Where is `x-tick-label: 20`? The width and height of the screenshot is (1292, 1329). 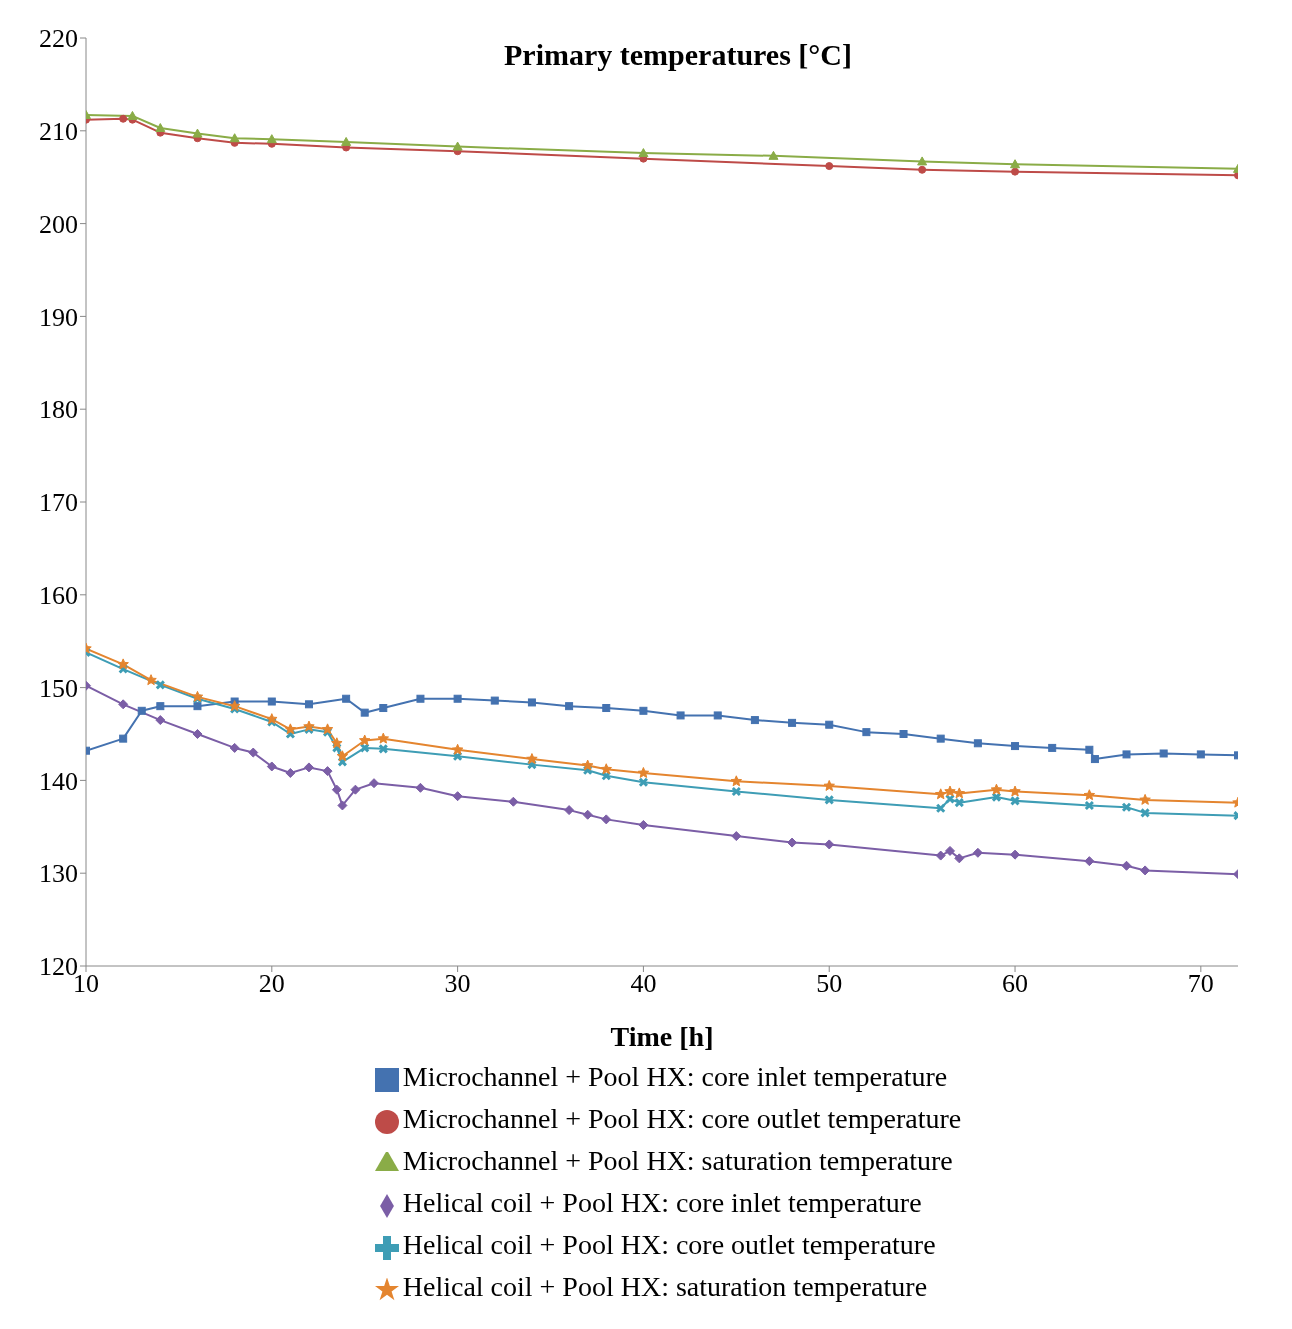
x-tick-label: 20 is located at coordinates (271, 984).